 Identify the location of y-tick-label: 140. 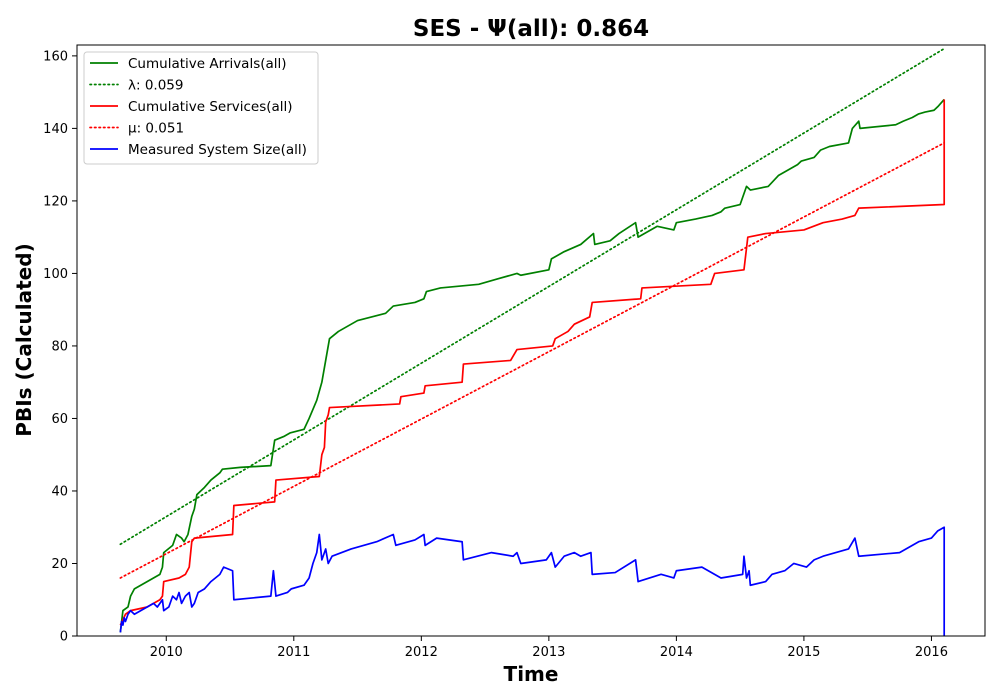
(55, 129).